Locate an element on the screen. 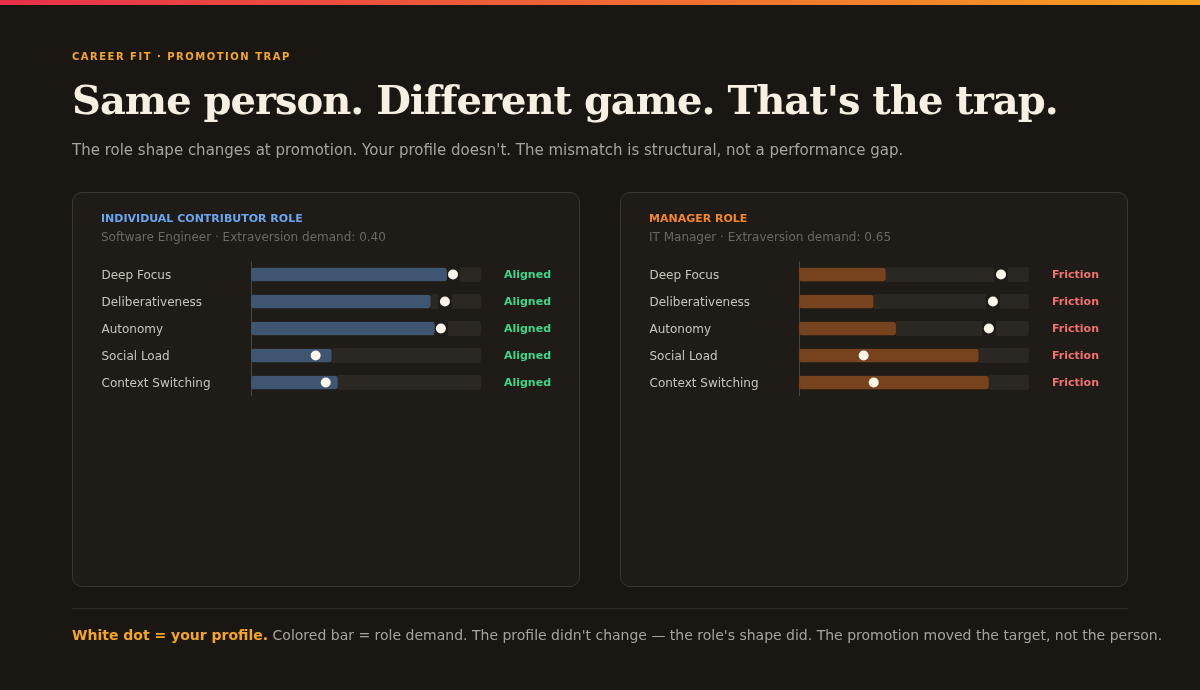  text: The role shape changes at promotion. Your profile doesn't. The mismatch is structural, not a performance gap. is located at coordinates (488, 150).